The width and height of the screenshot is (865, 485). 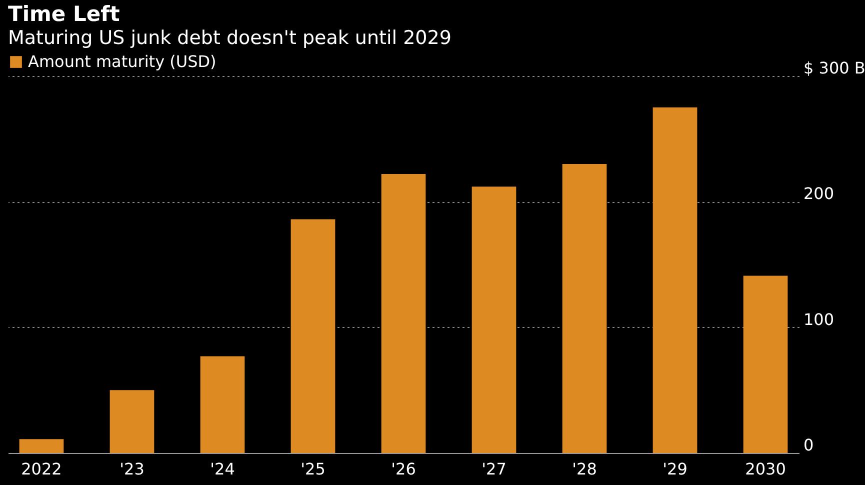 What do you see at coordinates (41, 469) in the screenshot?
I see `x-tick-label: 2022` at bounding box center [41, 469].